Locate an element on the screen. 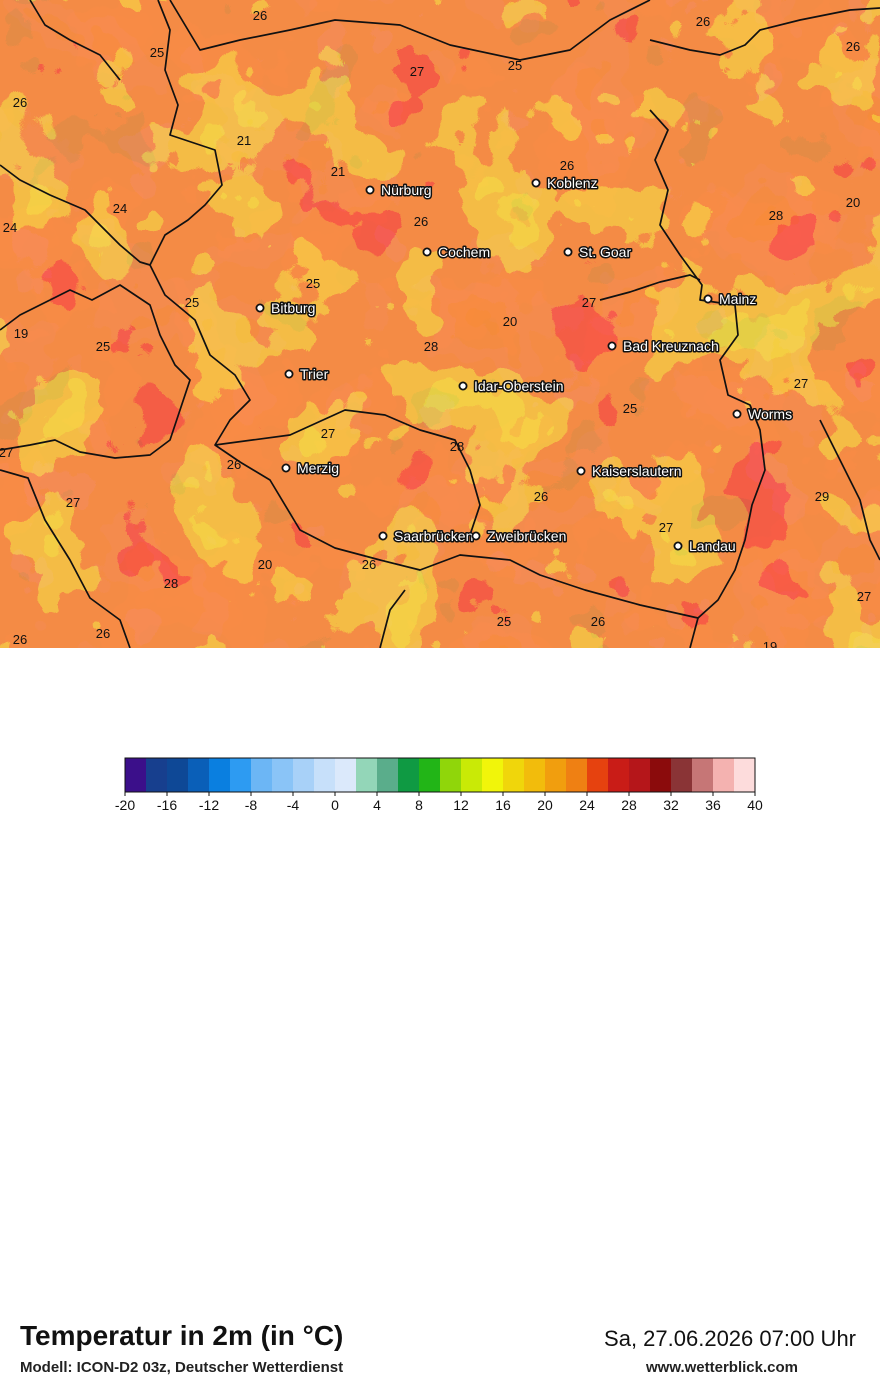 The image size is (880, 1376). city-marker: Zweibrücken is located at coordinates (519, 536).